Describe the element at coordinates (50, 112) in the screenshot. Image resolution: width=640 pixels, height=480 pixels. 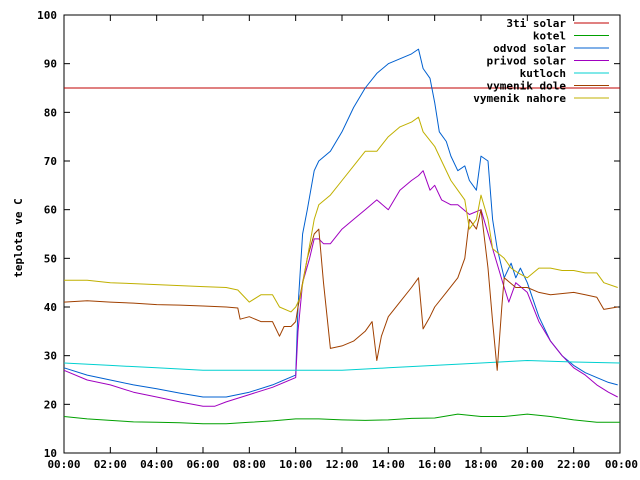
I see `y-tick-label: 80` at that location.